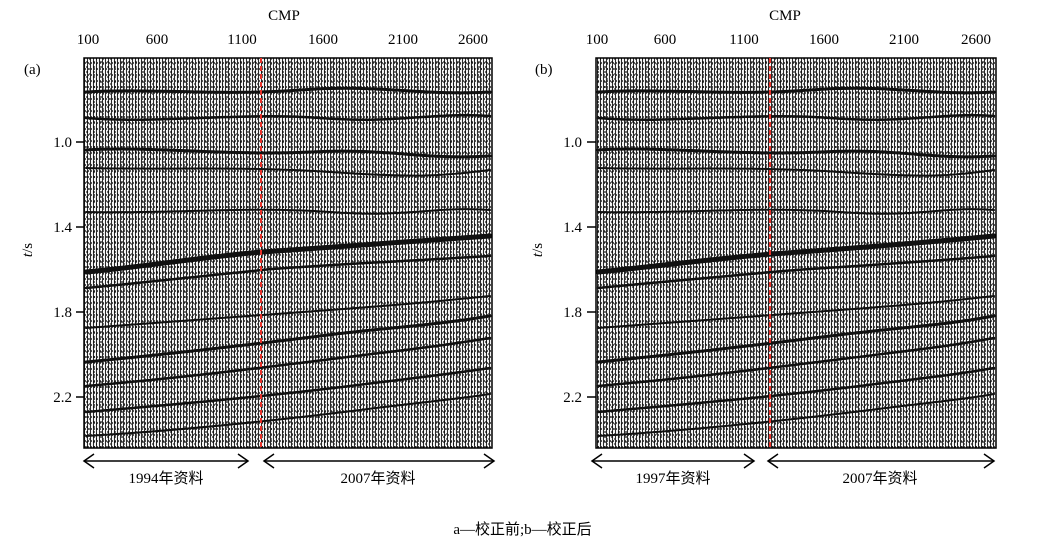  I want to click on figure-caption: a—校正前;b—校正后, so click(522, 530).